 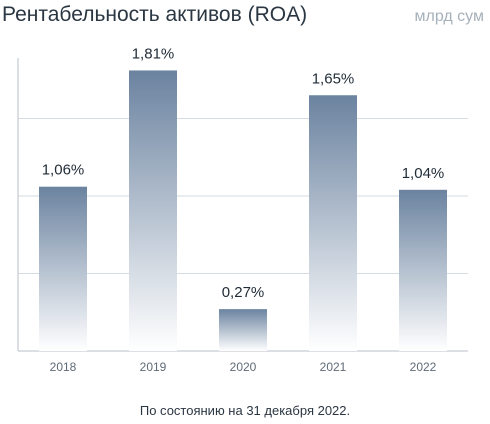 I want to click on x-tick-2019: 2019, so click(x=153, y=367).